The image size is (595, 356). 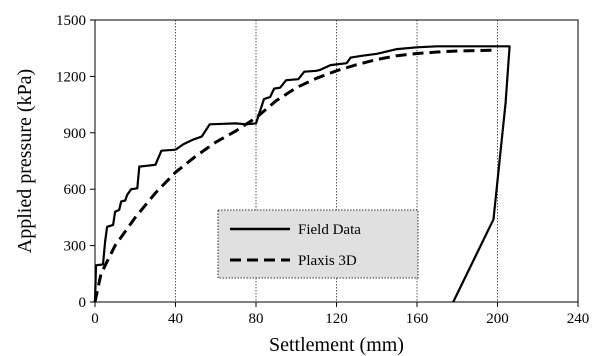 I want to click on x-tick-label: 120, so click(x=336, y=319).